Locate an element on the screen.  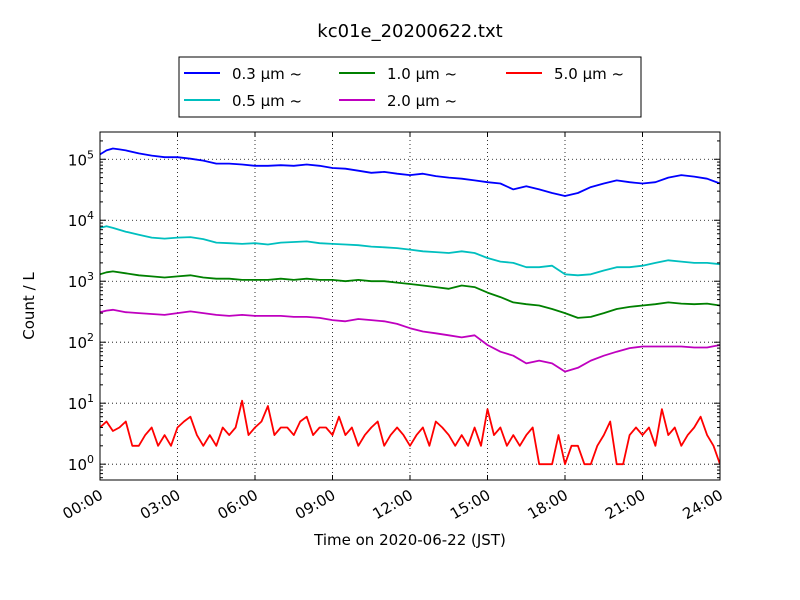
legend-box is located at coordinates (410, 87).